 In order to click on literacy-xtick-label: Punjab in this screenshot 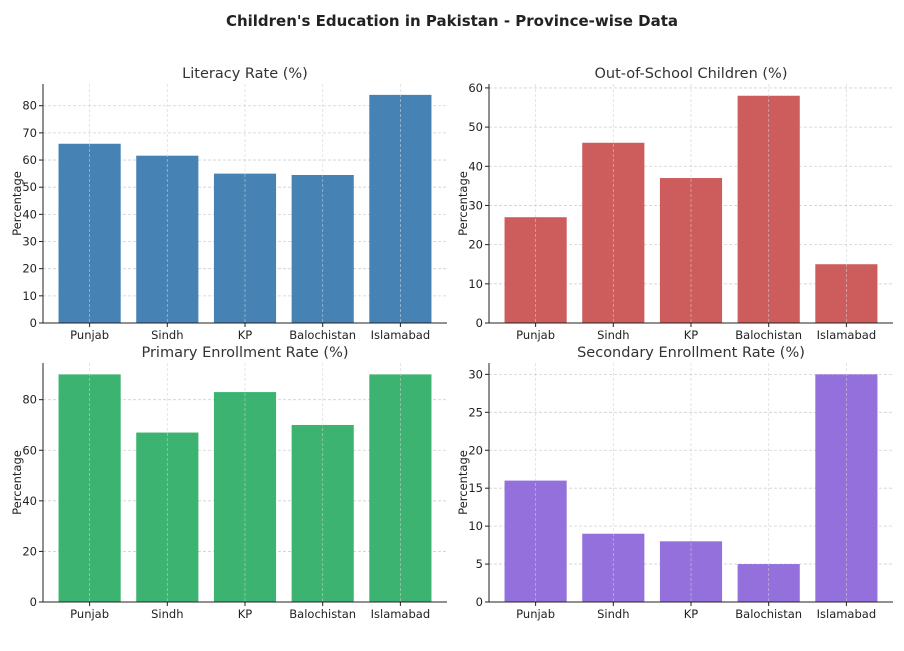, I will do `click(89, 335)`.